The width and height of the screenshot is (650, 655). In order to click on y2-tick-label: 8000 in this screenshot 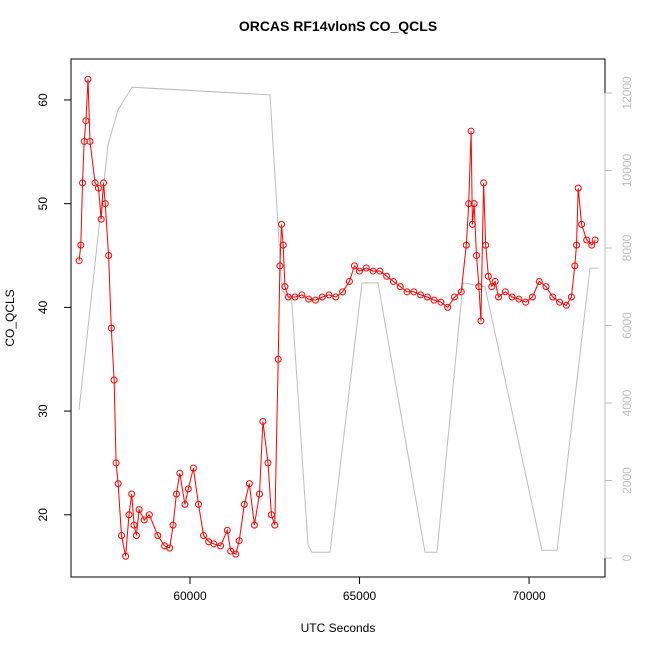, I will do `click(627, 247)`.